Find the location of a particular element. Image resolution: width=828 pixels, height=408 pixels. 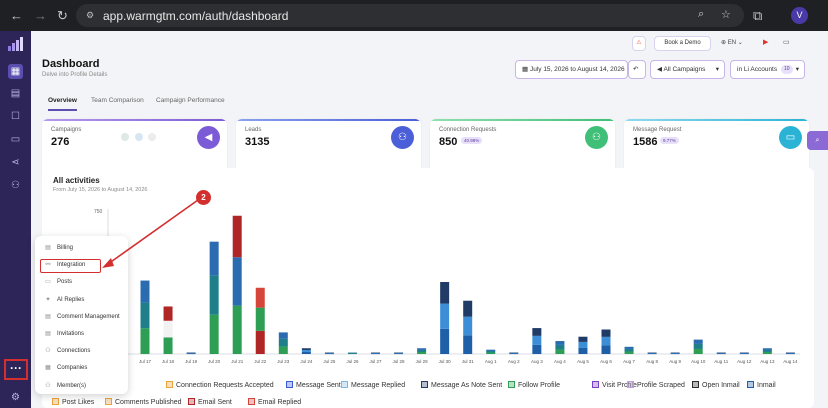

accounts-dropdown: in Li Accounts 10 ▾ is located at coordinates (767, 69).